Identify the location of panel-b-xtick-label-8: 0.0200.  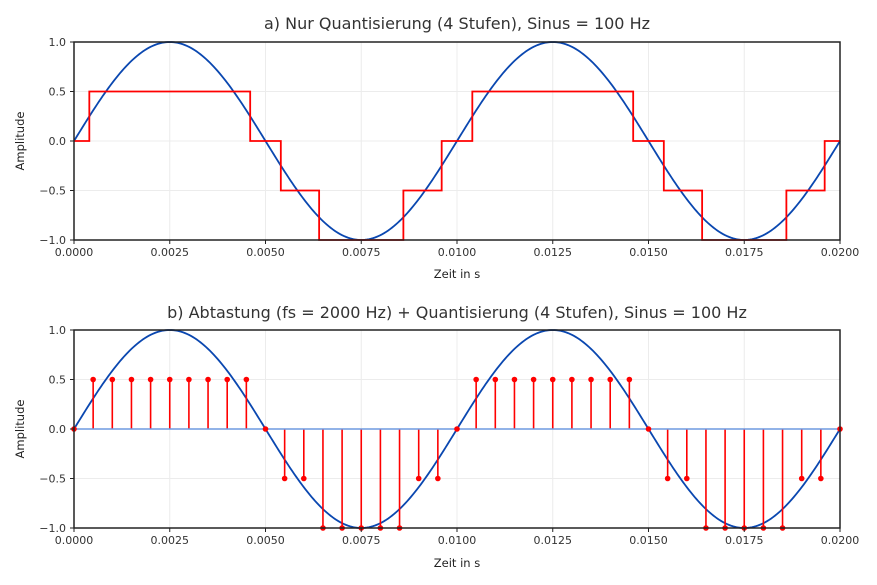
(840, 540).